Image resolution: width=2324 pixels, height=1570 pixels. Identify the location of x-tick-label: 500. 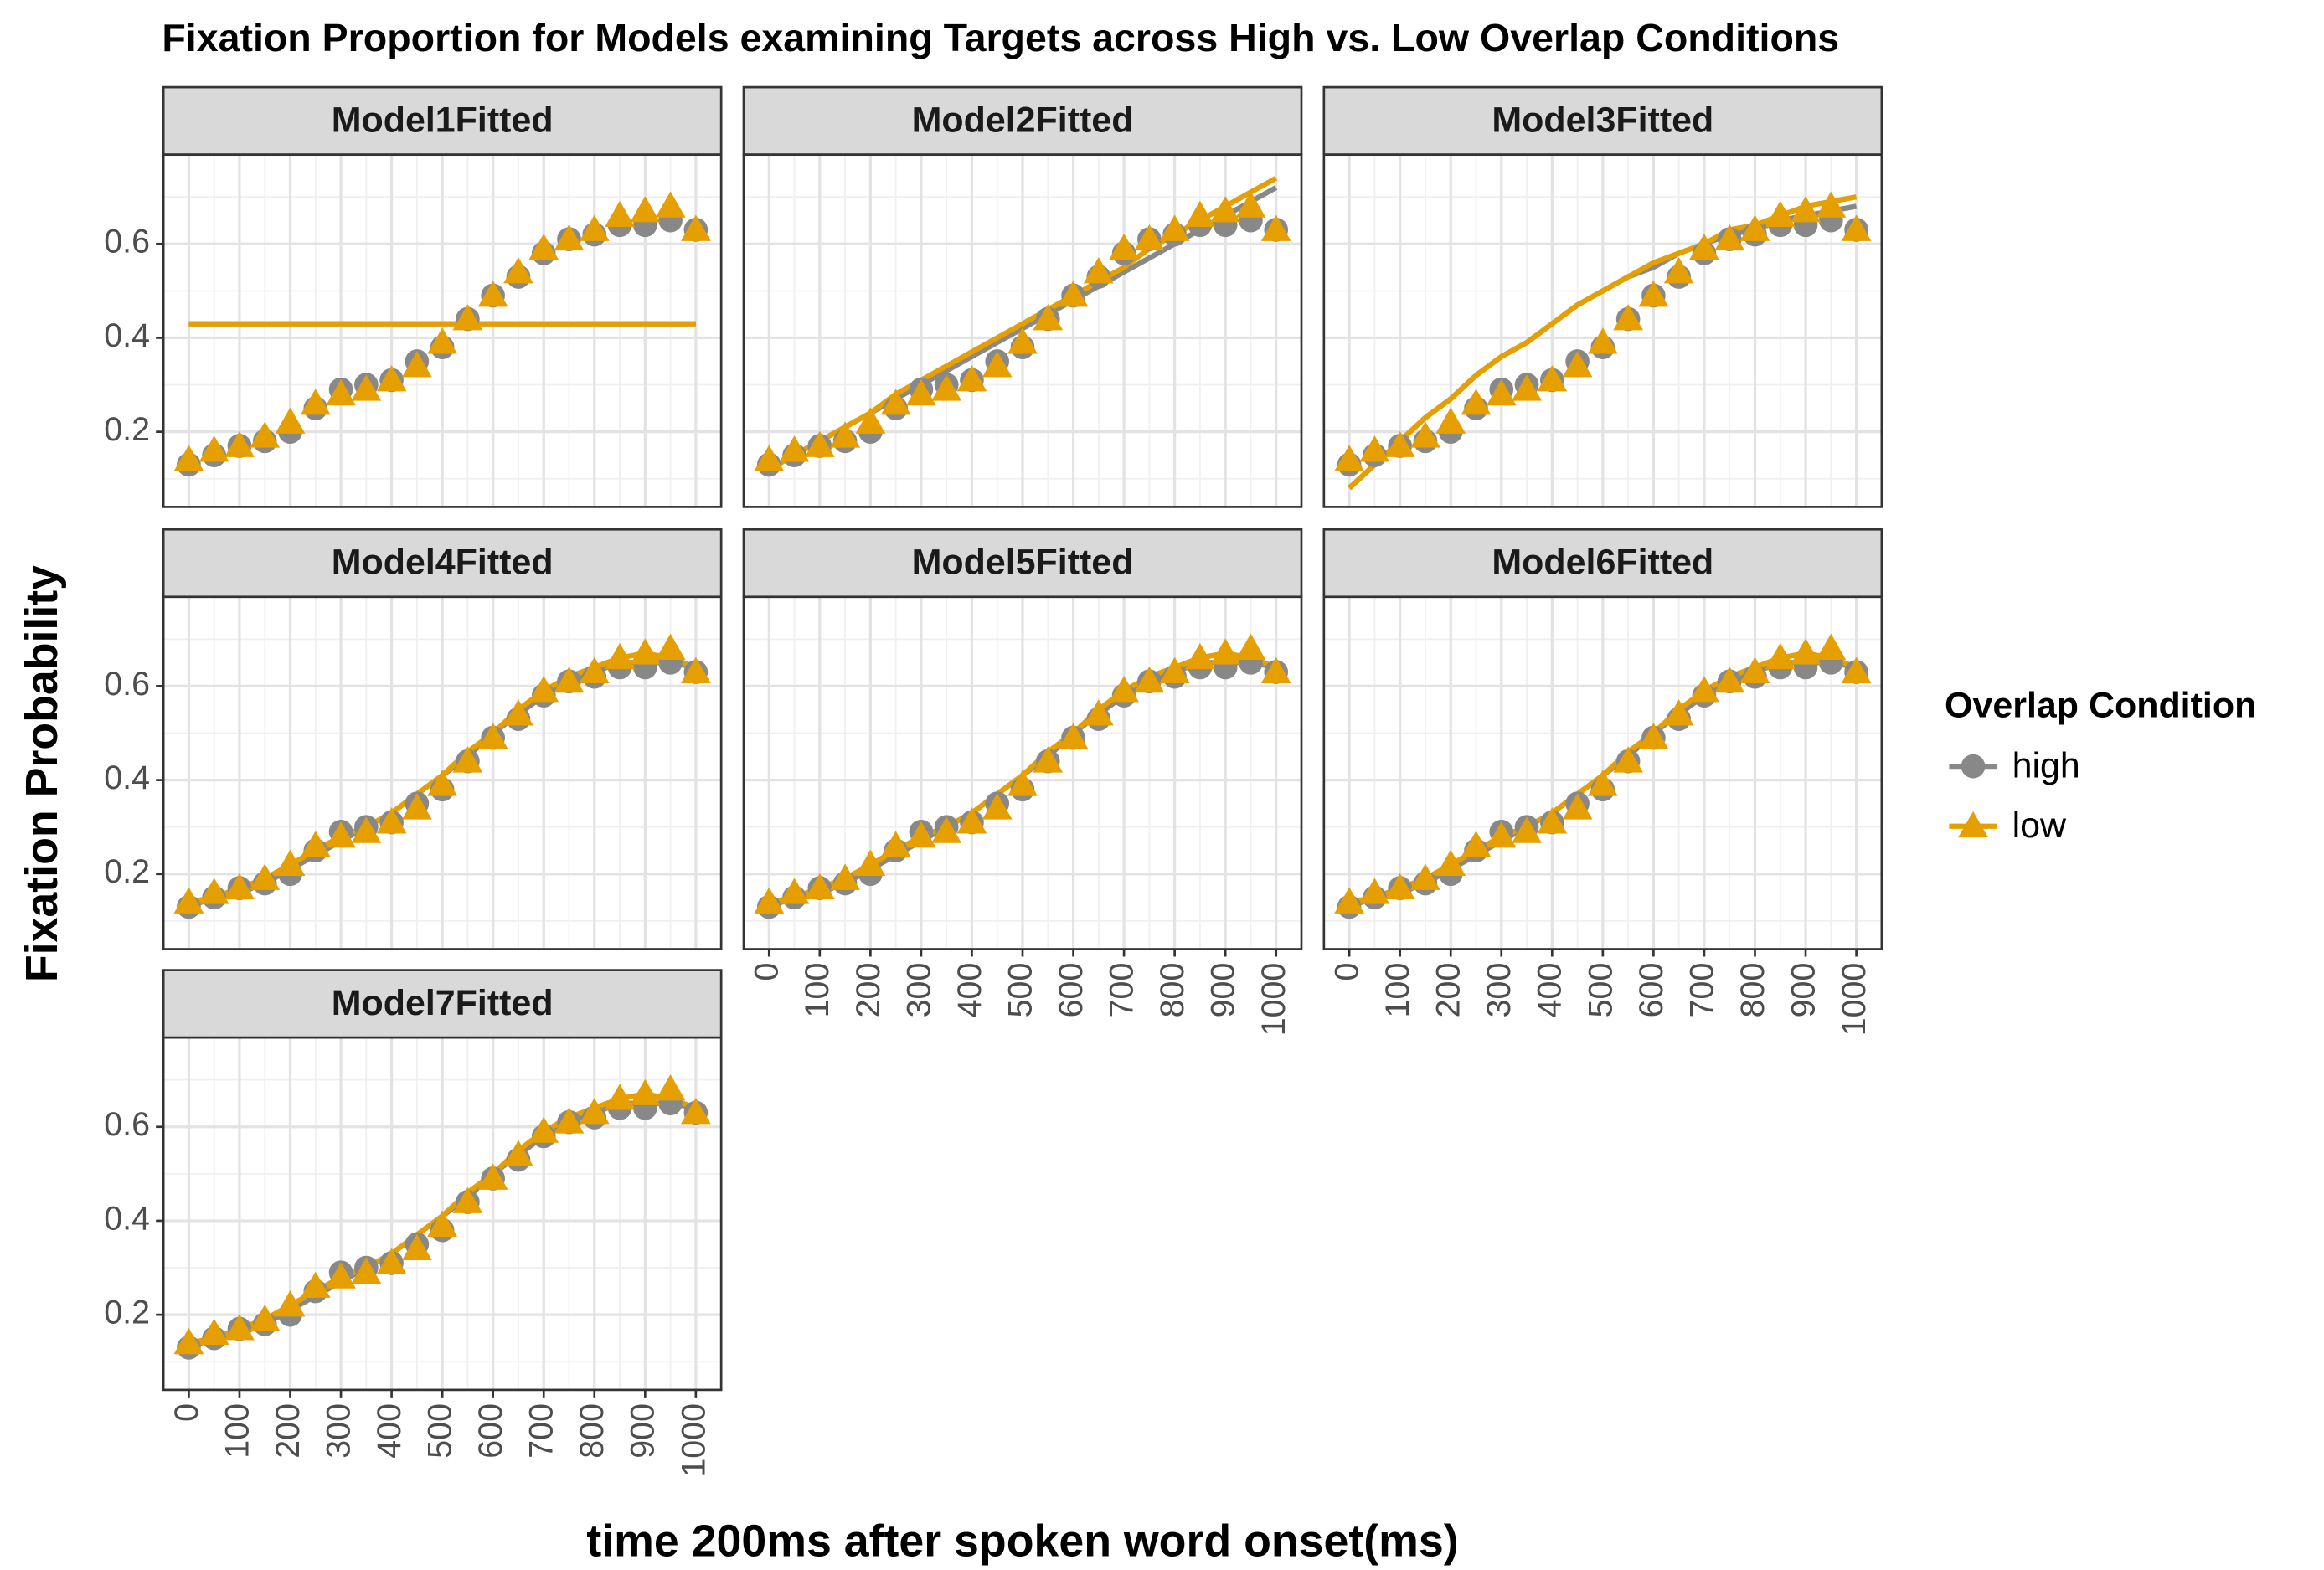
(440, 1431).